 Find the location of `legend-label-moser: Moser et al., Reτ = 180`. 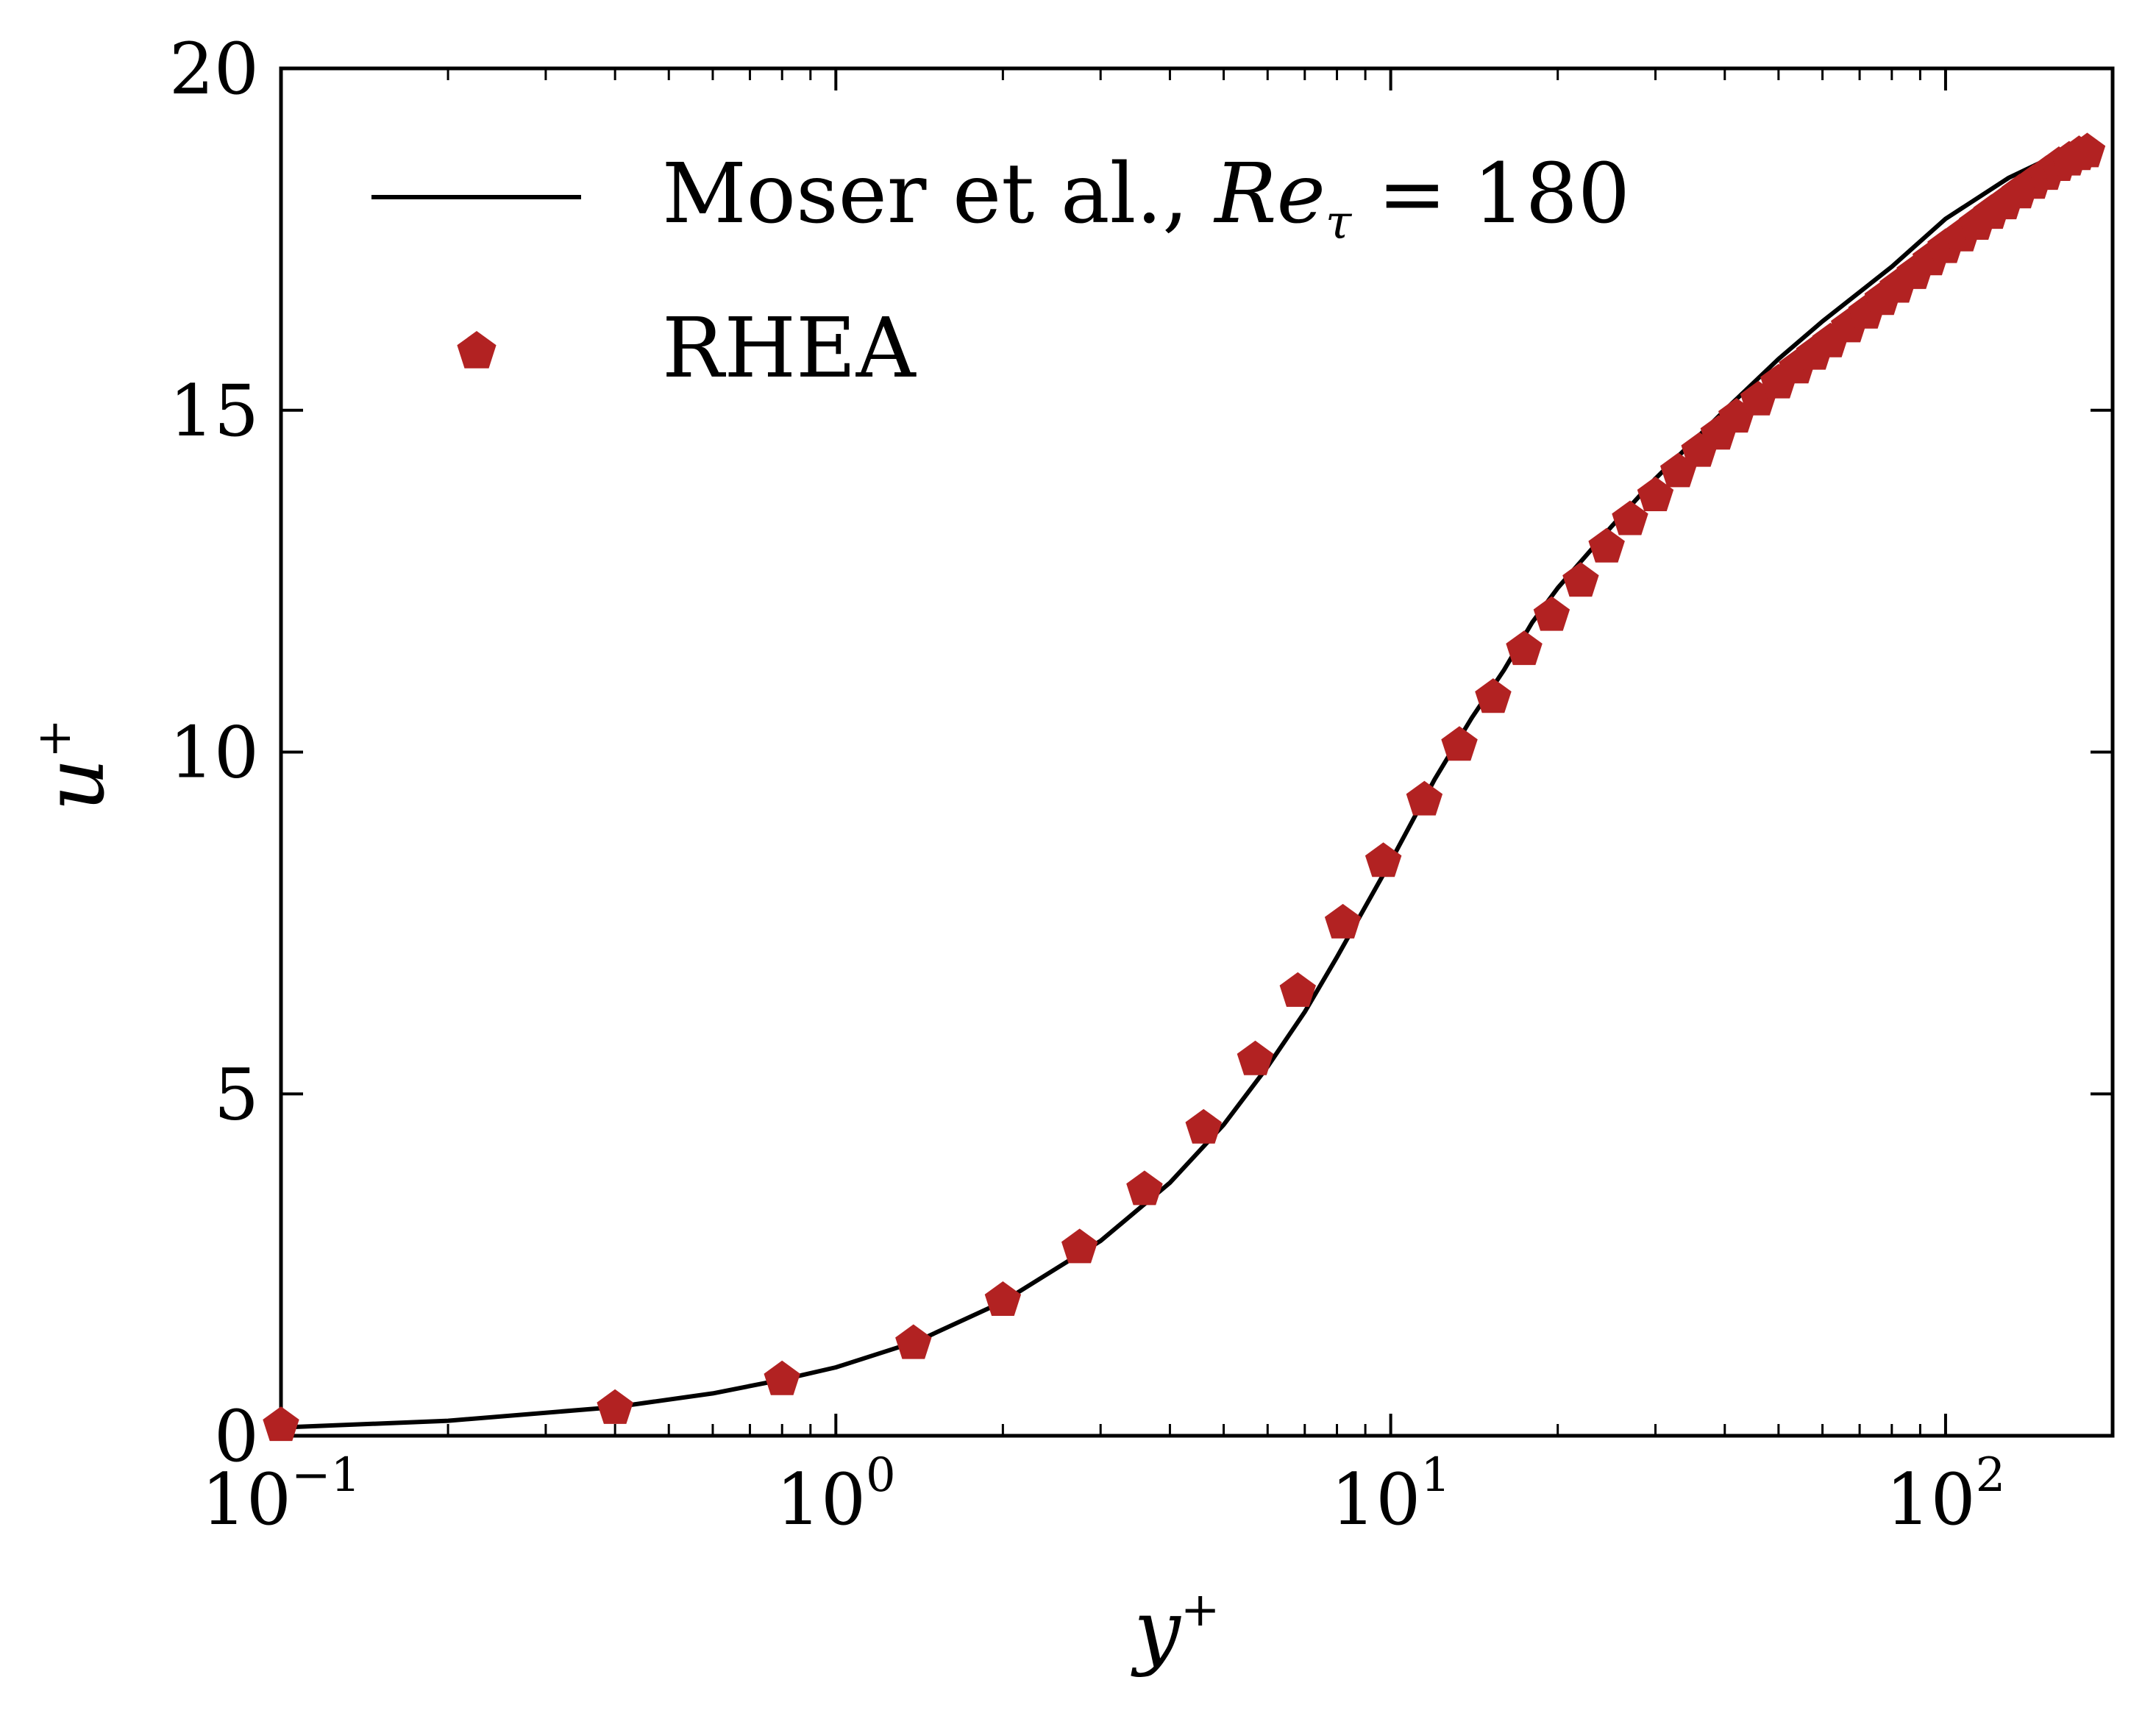

legend-label-moser: Moser et al., Reτ = 180 is located at coordinates (1146, 198).